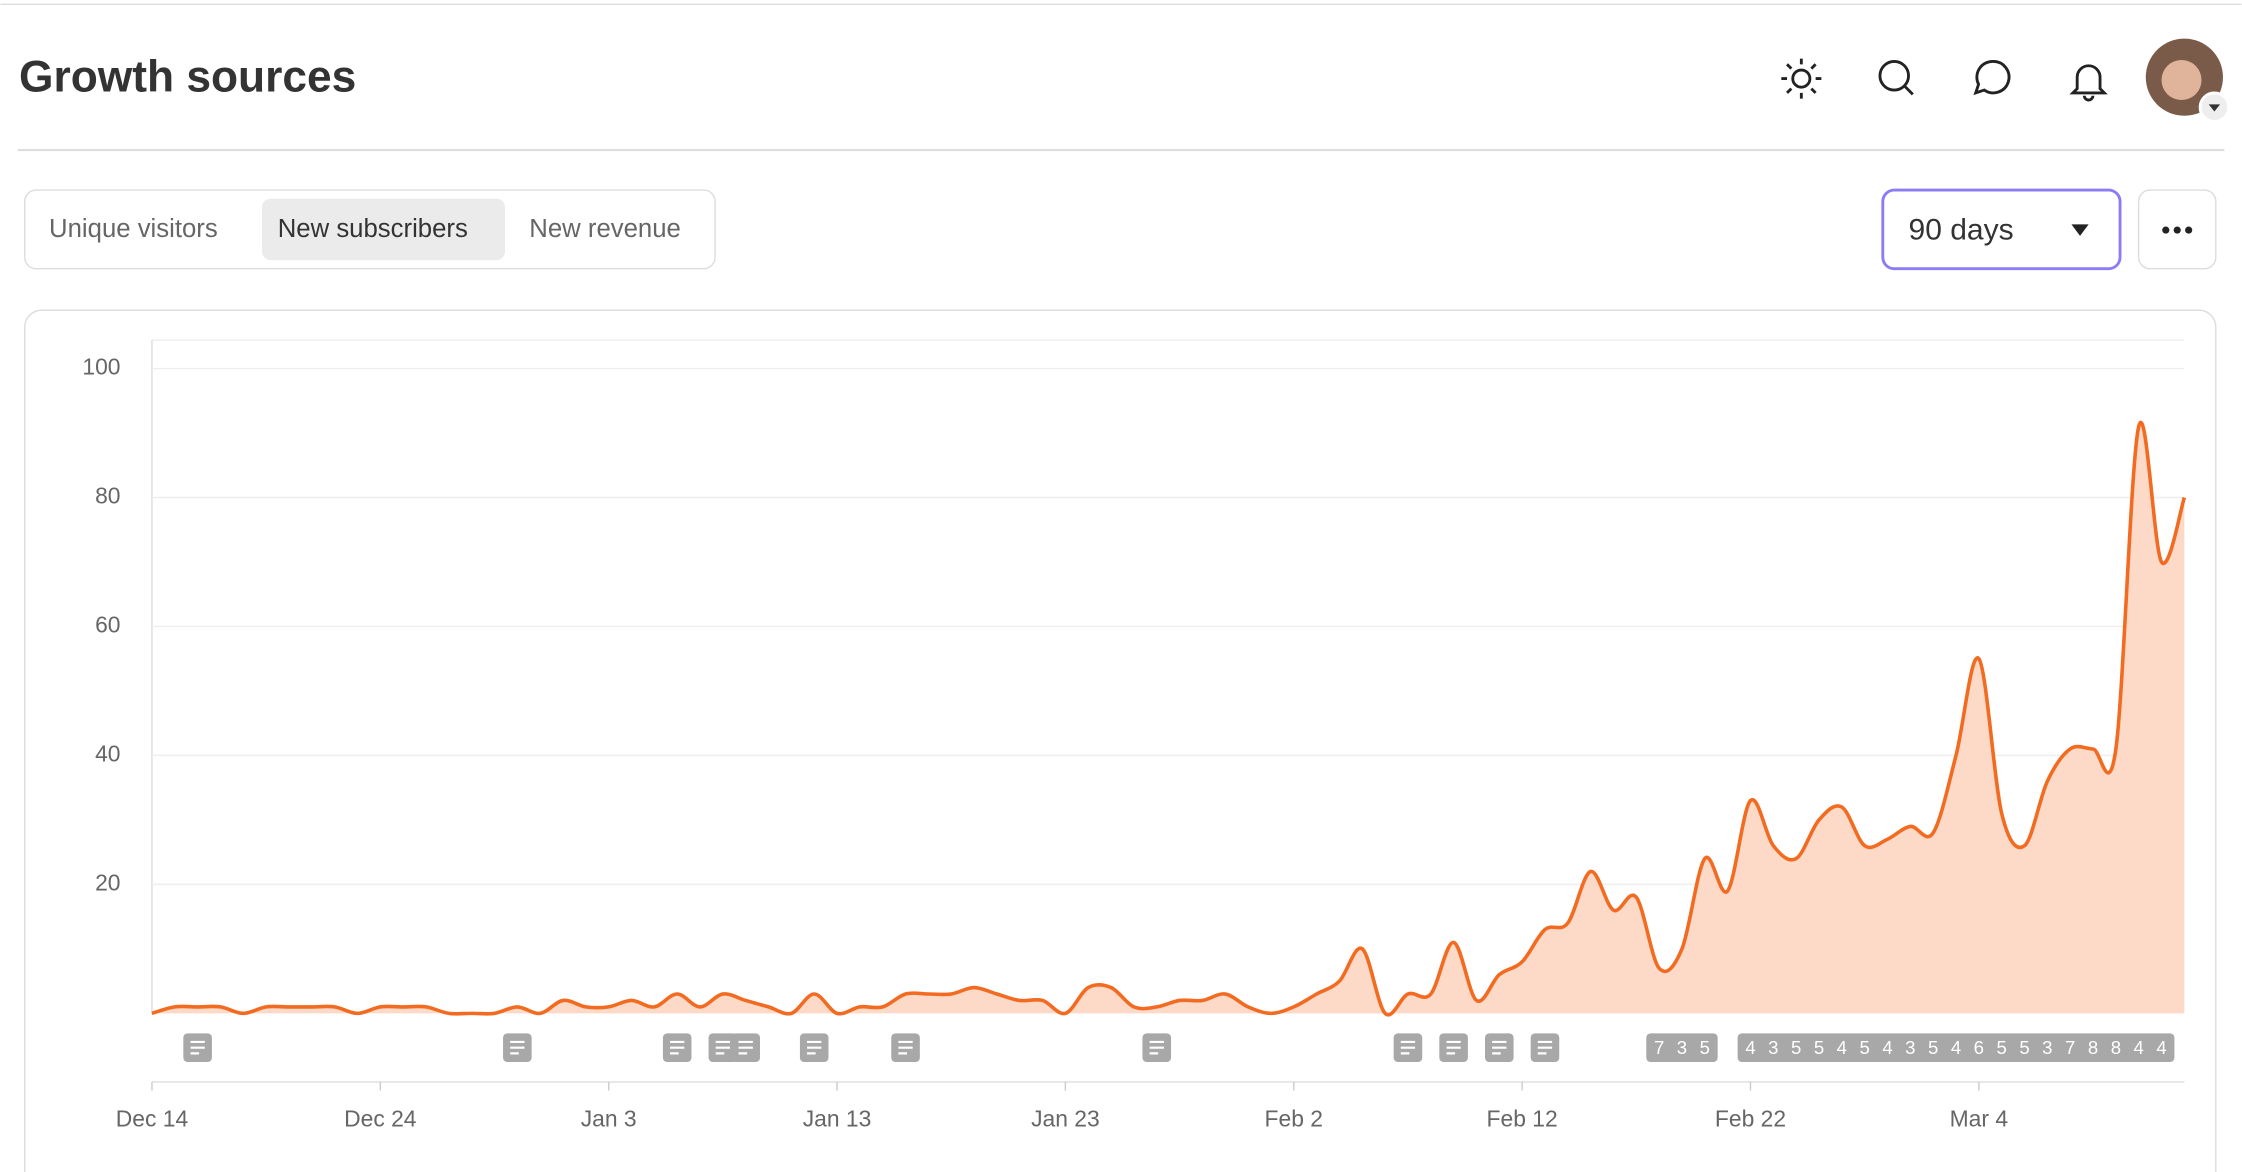 The height and width of the screenshot is (1172, 2242). I want to click on page-title: Growth sources, so click(187, 77).